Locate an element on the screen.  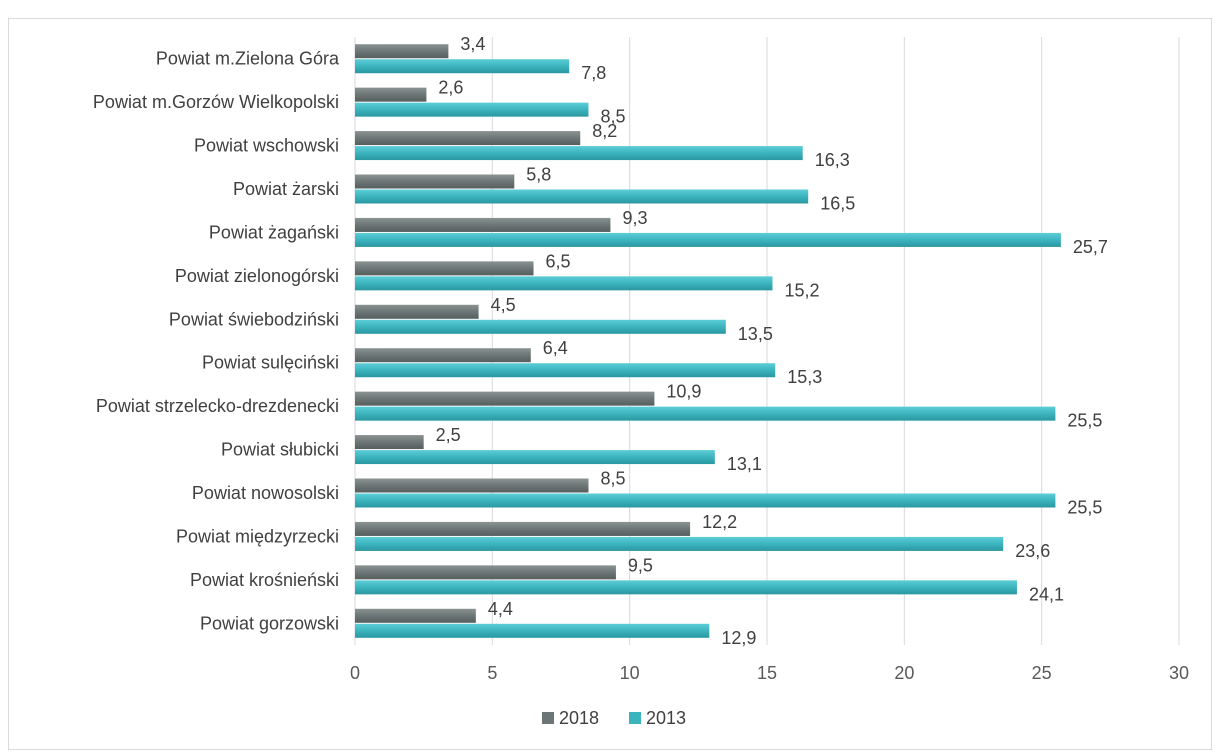
legend-swatch-2013 is located at coordinates (635, 718).